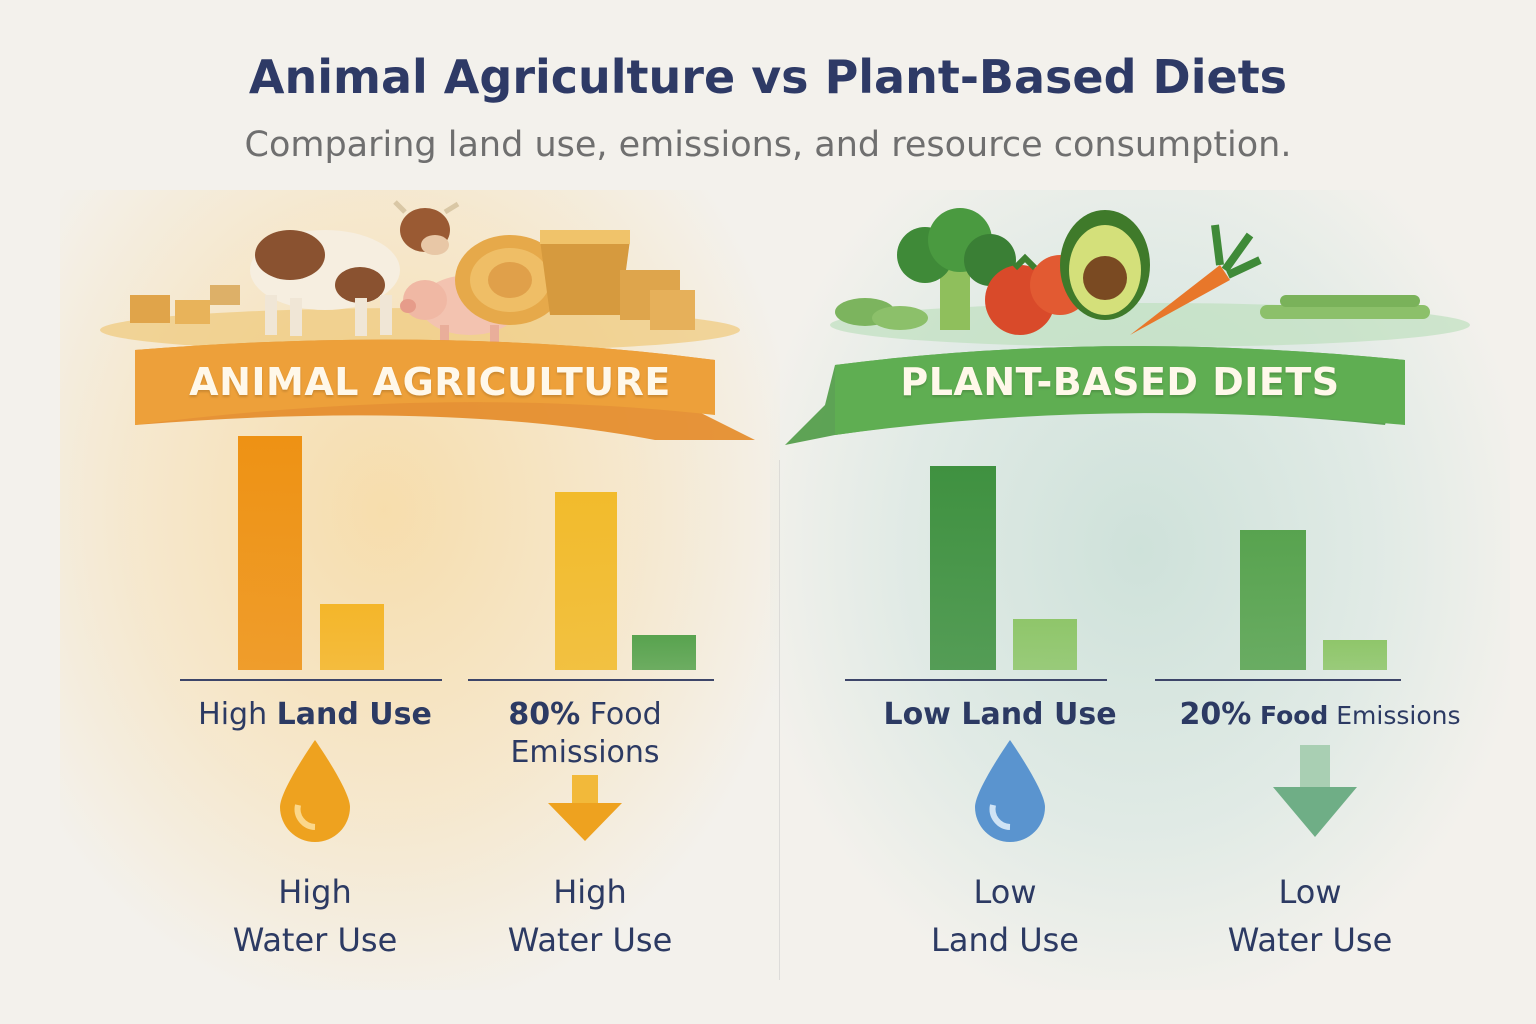  Describe the element at coordinates (544, 714) in the screenshot. I see `label-bold-text: 80%` at that location.